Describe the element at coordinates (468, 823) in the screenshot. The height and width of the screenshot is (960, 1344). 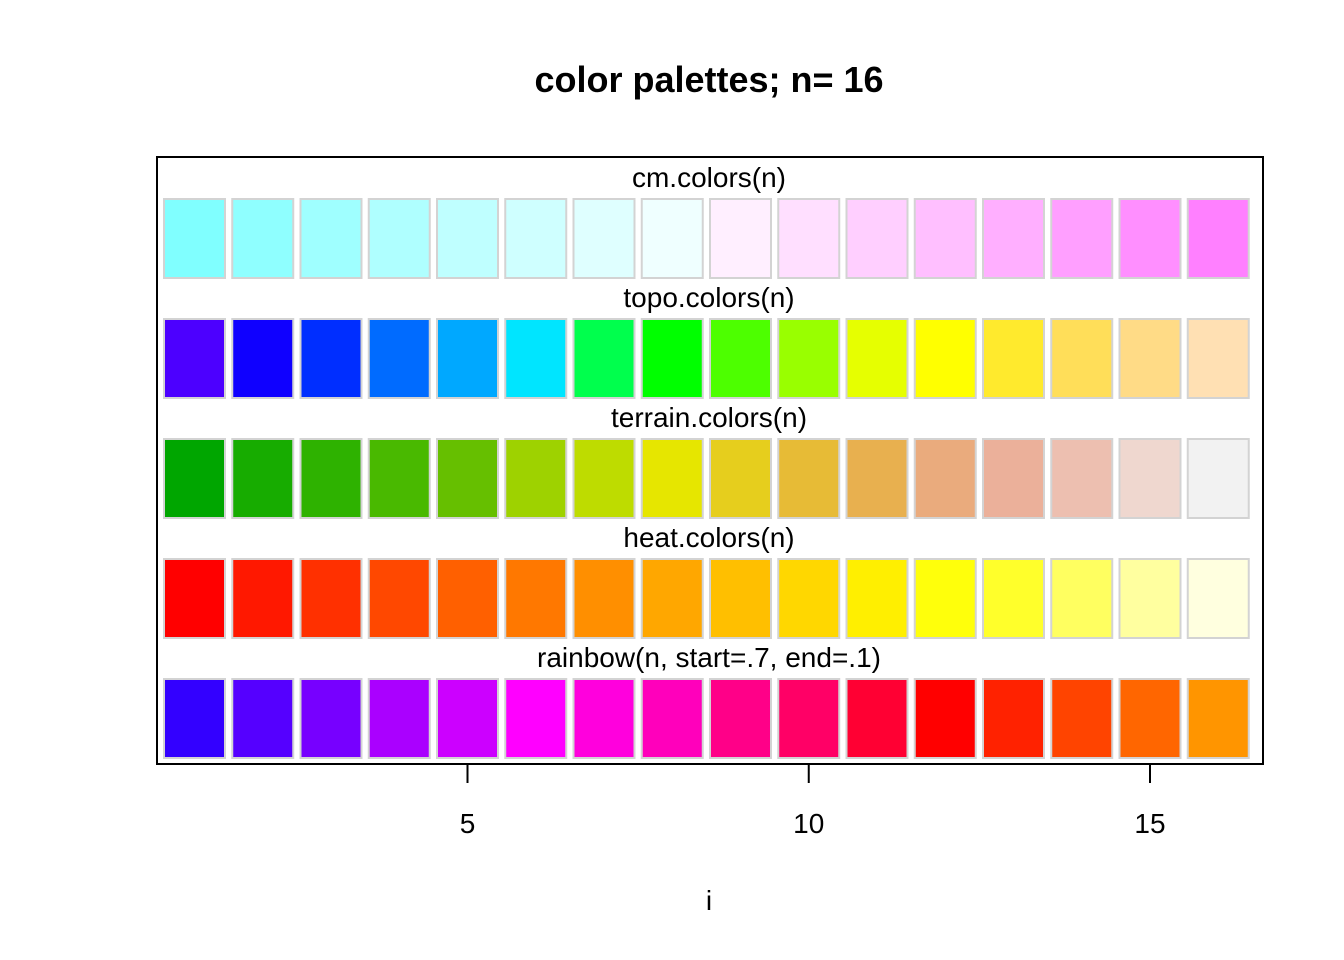
I see `x-tick-label: 5` at that location.